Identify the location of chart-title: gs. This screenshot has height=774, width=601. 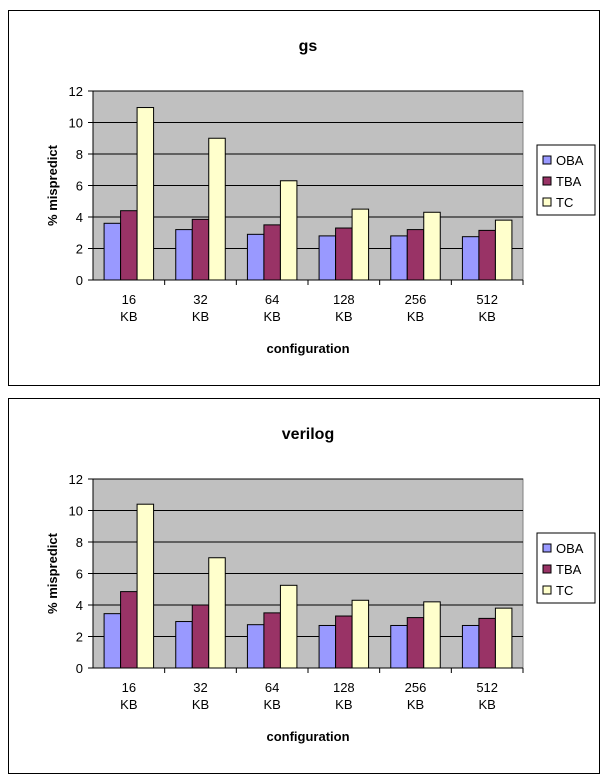
(308, 46).